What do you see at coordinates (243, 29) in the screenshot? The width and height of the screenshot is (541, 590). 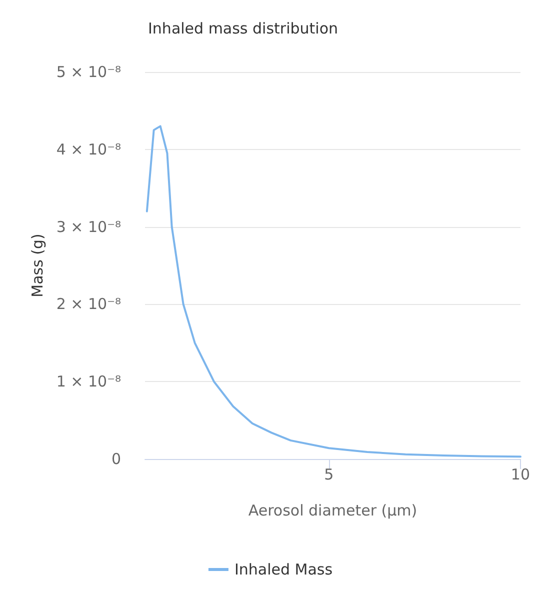 I see `chart-title: Inhaled mass distribution` at bounding box center [243, 29].